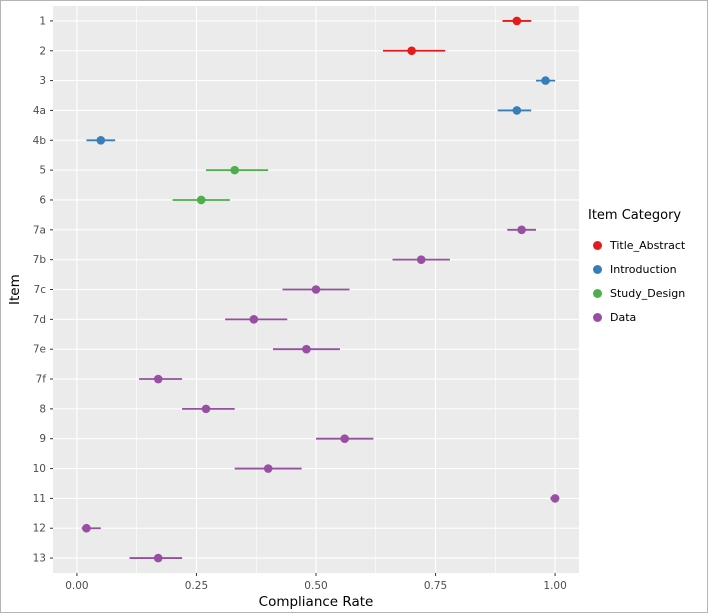 The height and width of the screenshot is (614, 708). Describe the element at coordinates (76, 586) in the screenshot. I see `x-tick-label: 0.00` at that location.